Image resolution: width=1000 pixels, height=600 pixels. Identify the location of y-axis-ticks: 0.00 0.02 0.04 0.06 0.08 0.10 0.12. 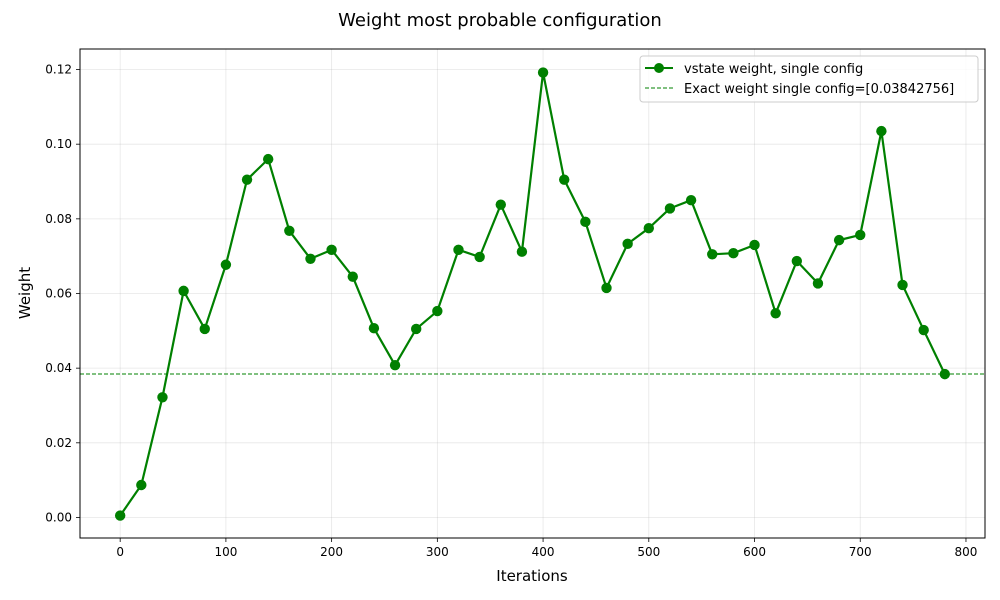
(62, 293).